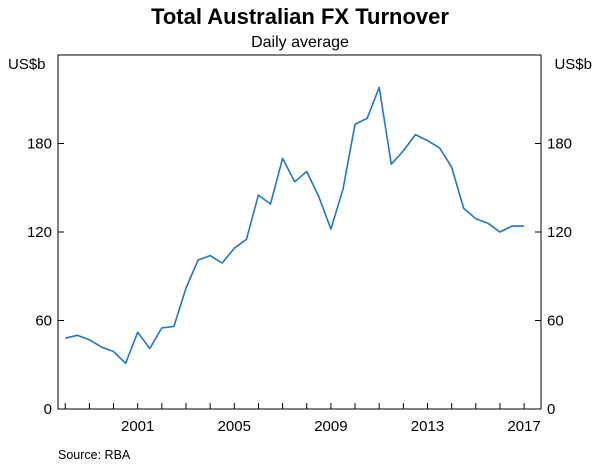 The width and height of the screenshot is (600, 465). Describe the element at coordinates (27, 64) in the screenshot. I see `left-axis-unit: US$b` at that location.